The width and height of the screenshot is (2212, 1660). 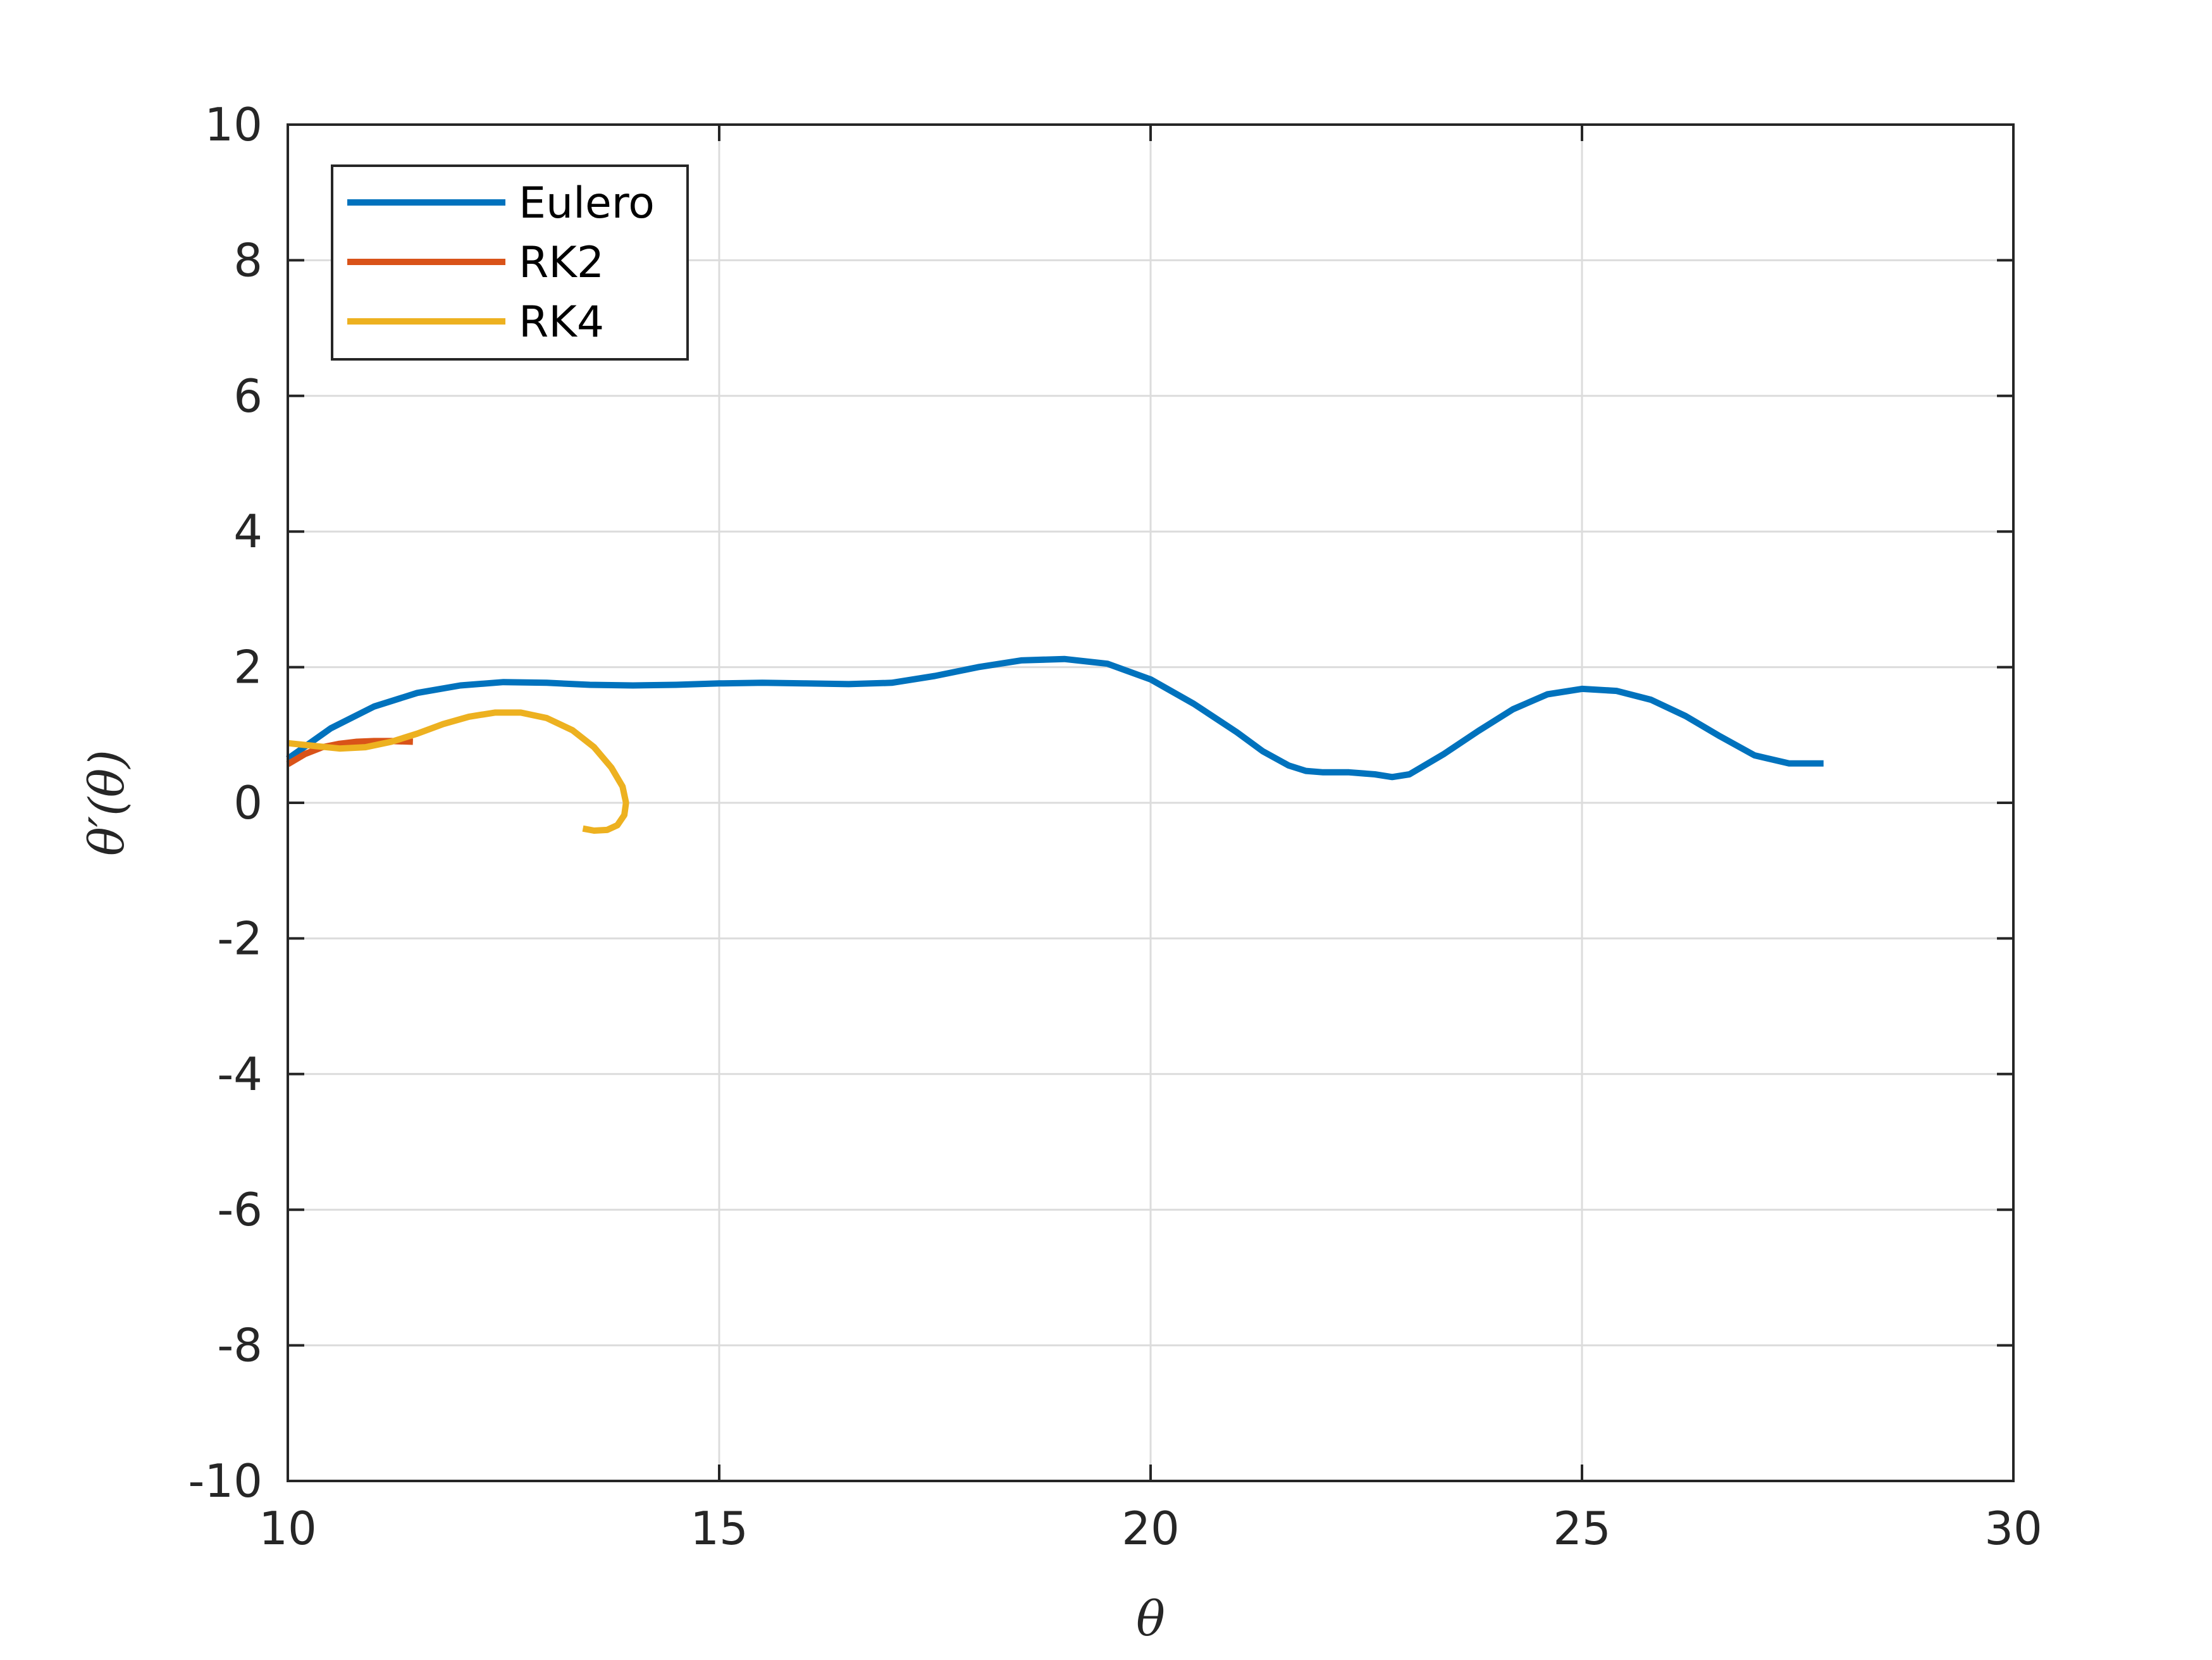 What do you see at coordinates (240, 1074) in the screenshot?
I see `y-tick-label: -4` at bounding box center [240, 1074].